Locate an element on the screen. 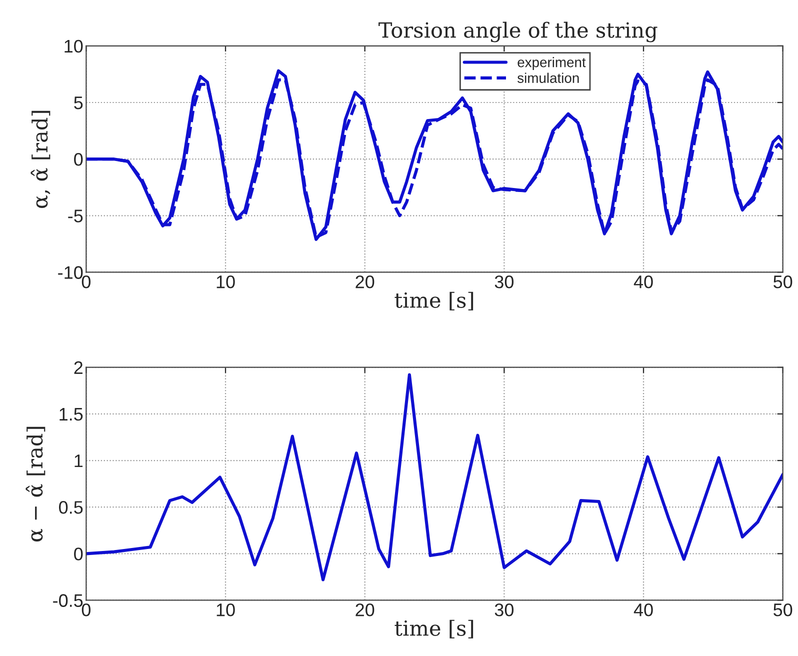 The height and width of the screenshot is (656, 798). y-axis-title: α, α̂ [rad] is located at coordinates (40, 159).